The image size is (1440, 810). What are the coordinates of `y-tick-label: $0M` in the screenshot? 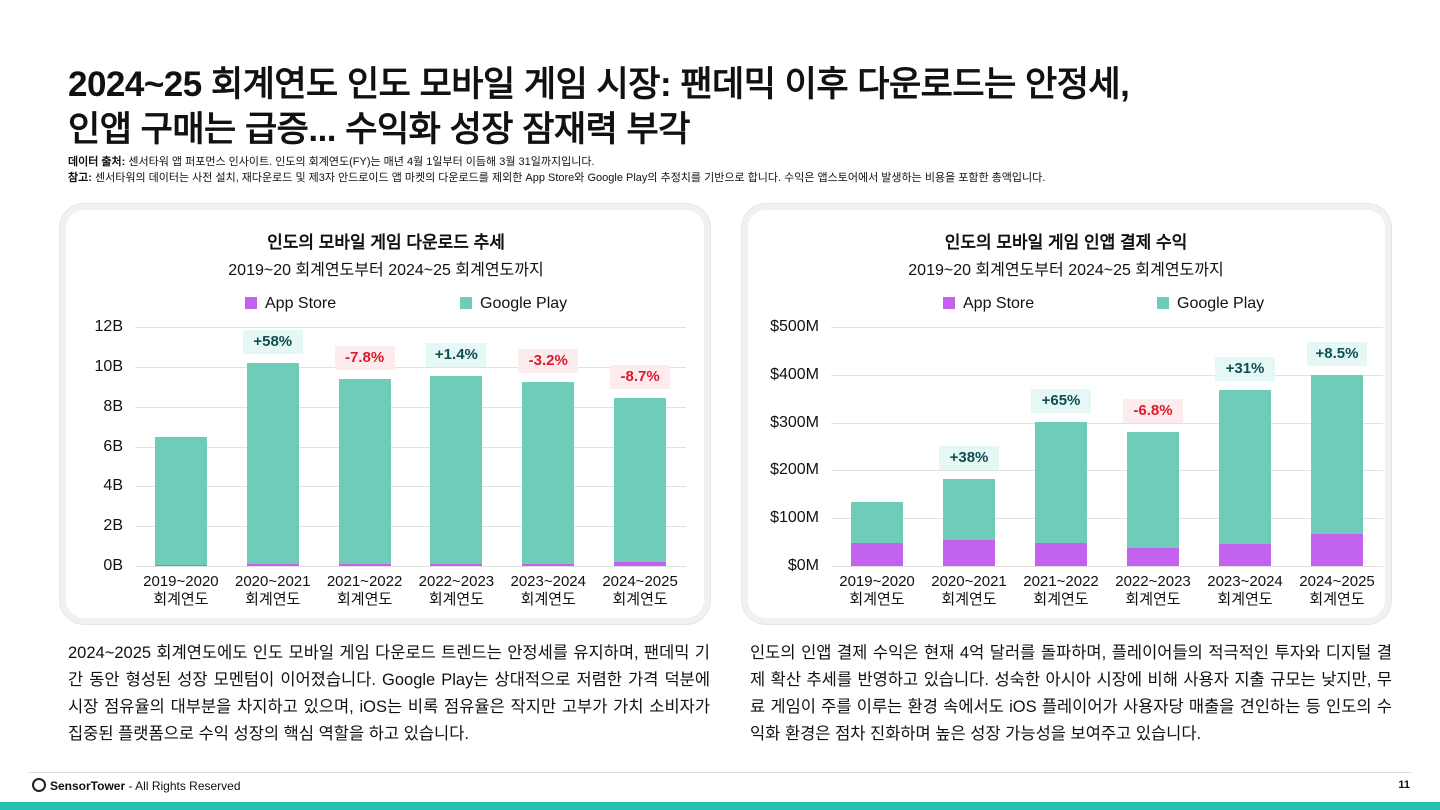 It's located at (803, 565).